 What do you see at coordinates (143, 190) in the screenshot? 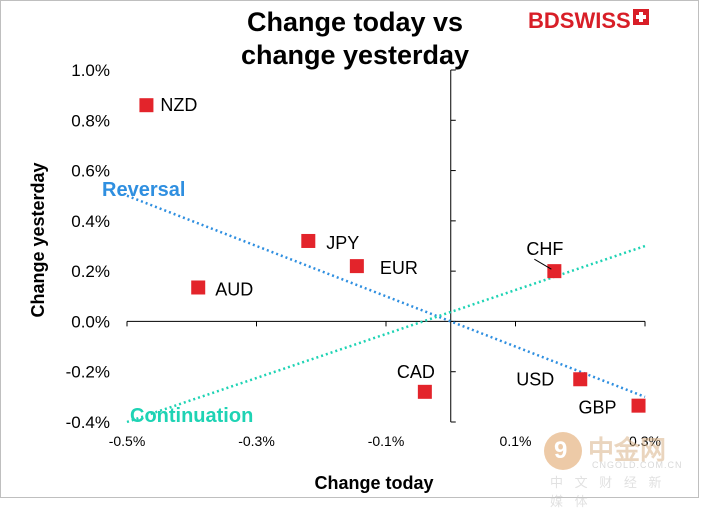
I see `reversal-label: Reversal` at bounding box center [143, 190].